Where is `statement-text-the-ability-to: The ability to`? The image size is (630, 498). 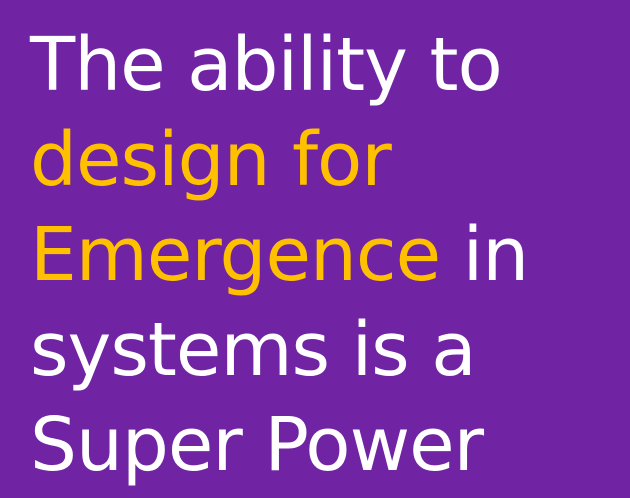 statement-text-the-ability-to: The ability to is located at coordinates (266, 65).